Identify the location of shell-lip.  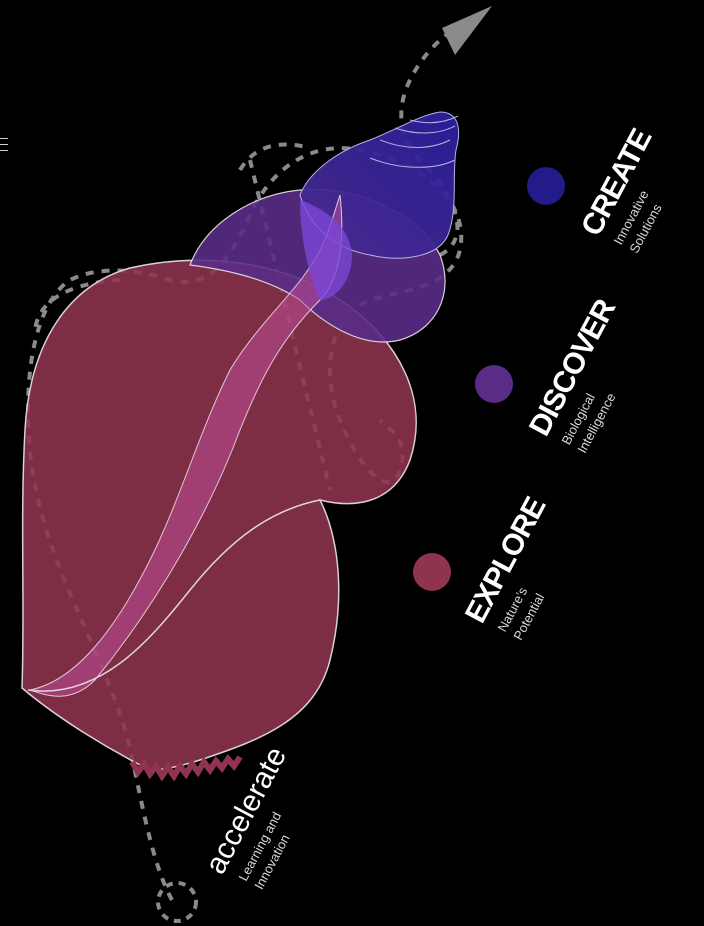
(174, 595).